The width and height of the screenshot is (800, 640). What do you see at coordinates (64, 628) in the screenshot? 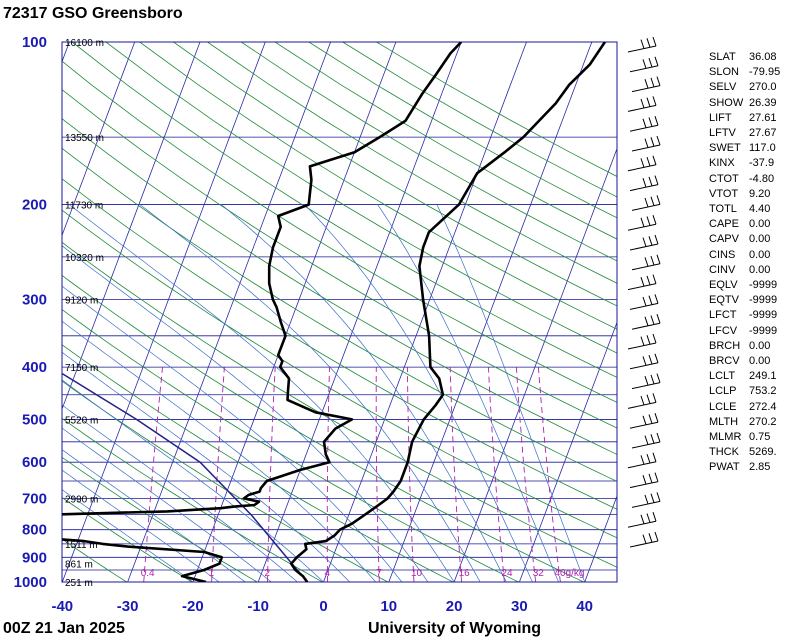
I see `observation-time: 00Z 21 Jan 2025` at bounding box center [64, 628].